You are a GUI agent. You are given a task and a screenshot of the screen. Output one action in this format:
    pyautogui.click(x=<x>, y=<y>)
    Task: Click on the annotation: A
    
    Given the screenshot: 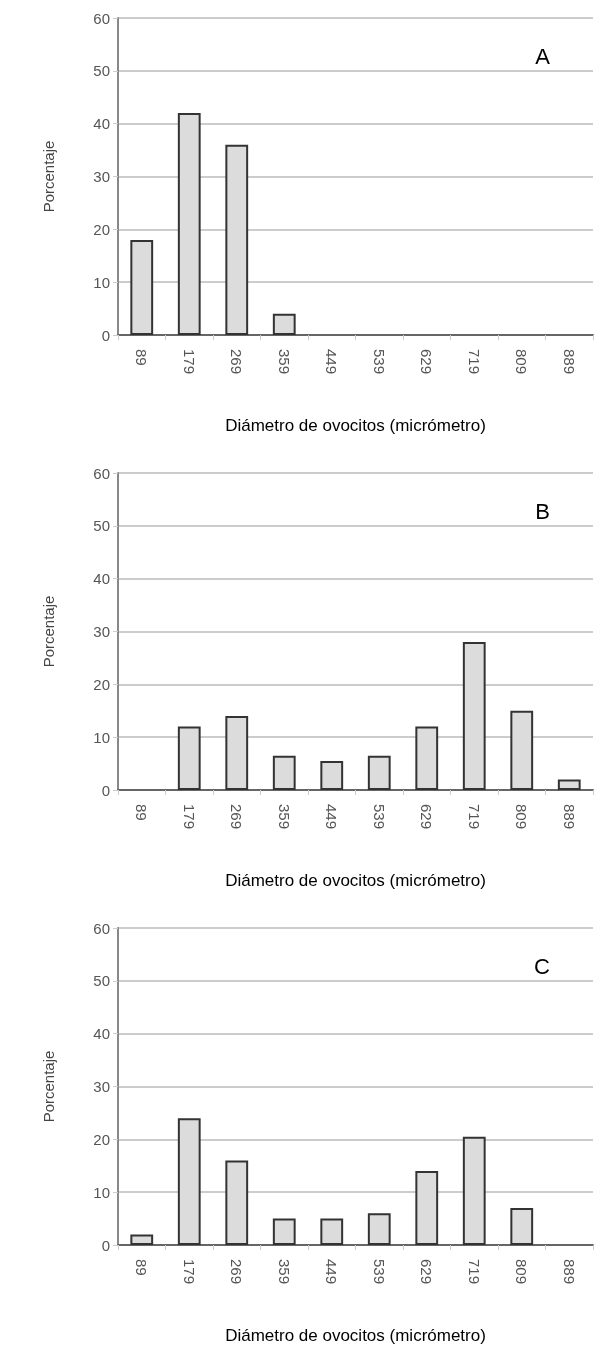 What is the action you would take?
    pyautogui.click(x=543, y=56)
    